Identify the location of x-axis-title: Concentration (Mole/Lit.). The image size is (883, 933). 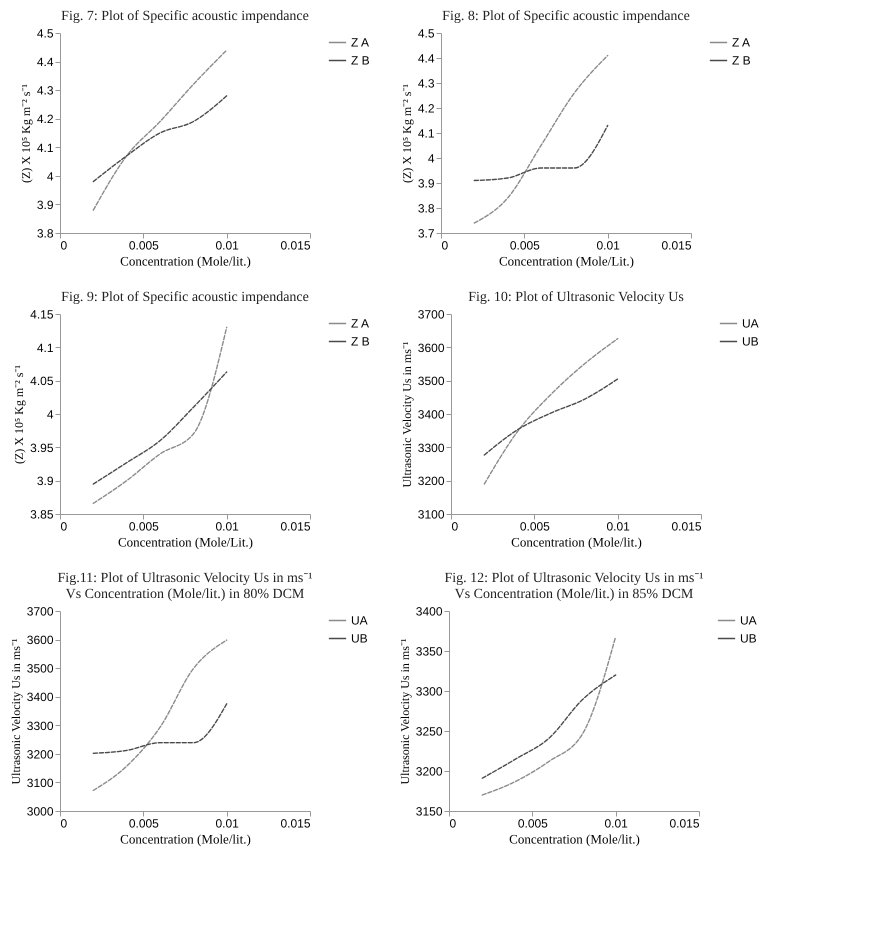
(186, 542).